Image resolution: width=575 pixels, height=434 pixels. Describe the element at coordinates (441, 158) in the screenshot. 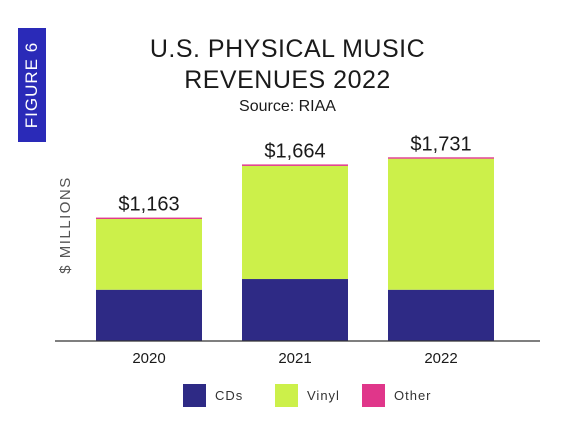

I see `bar-other-2022` at that location.